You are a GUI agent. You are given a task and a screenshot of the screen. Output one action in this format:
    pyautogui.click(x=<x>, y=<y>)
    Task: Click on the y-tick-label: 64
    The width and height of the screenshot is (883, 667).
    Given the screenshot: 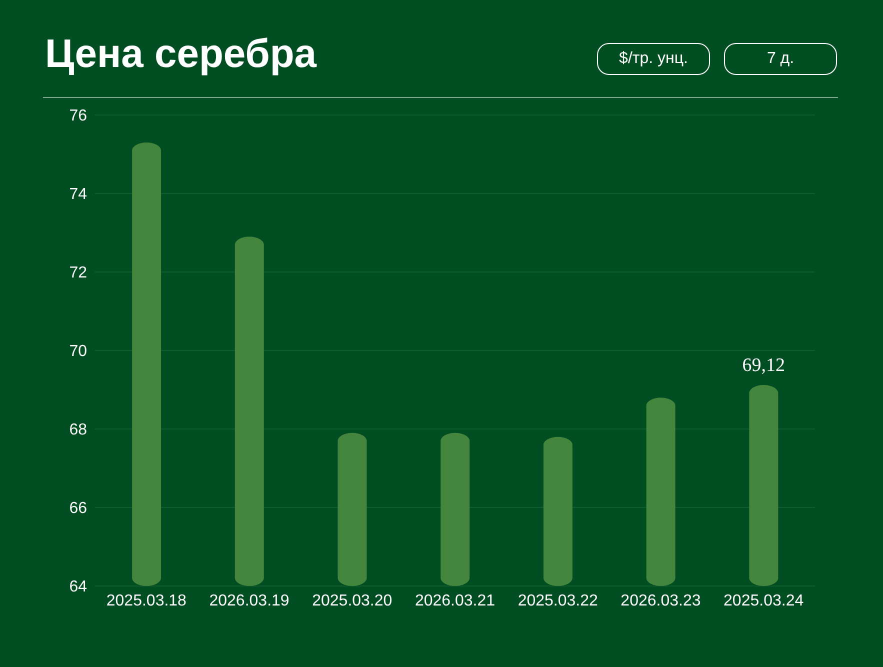 What is the action you would take?
    pyautogui.click(x=78, y=587)
    